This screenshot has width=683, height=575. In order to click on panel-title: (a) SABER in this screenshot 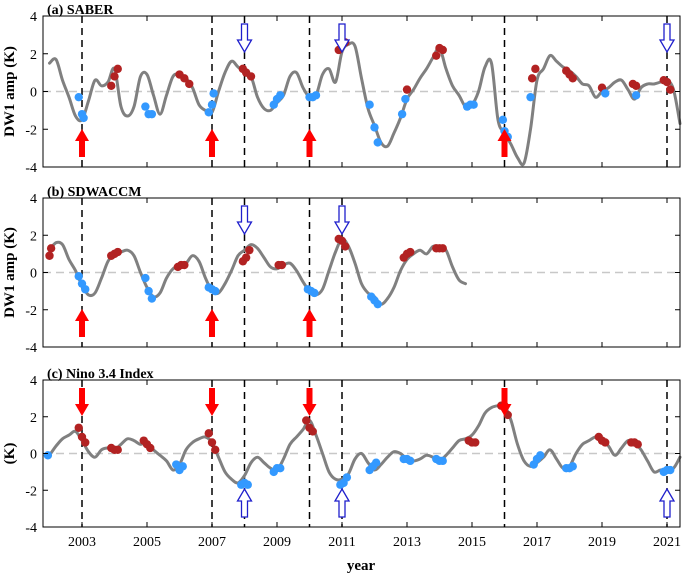, I will do `click(80, 10)`.